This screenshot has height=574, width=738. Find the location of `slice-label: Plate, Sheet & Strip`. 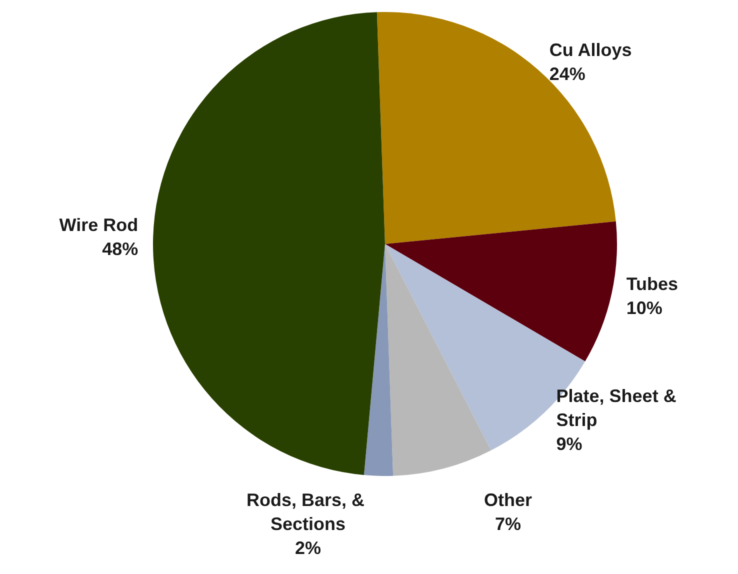

slice-label: Plate, Sheet & Strip is located at coordinates (619, 408).